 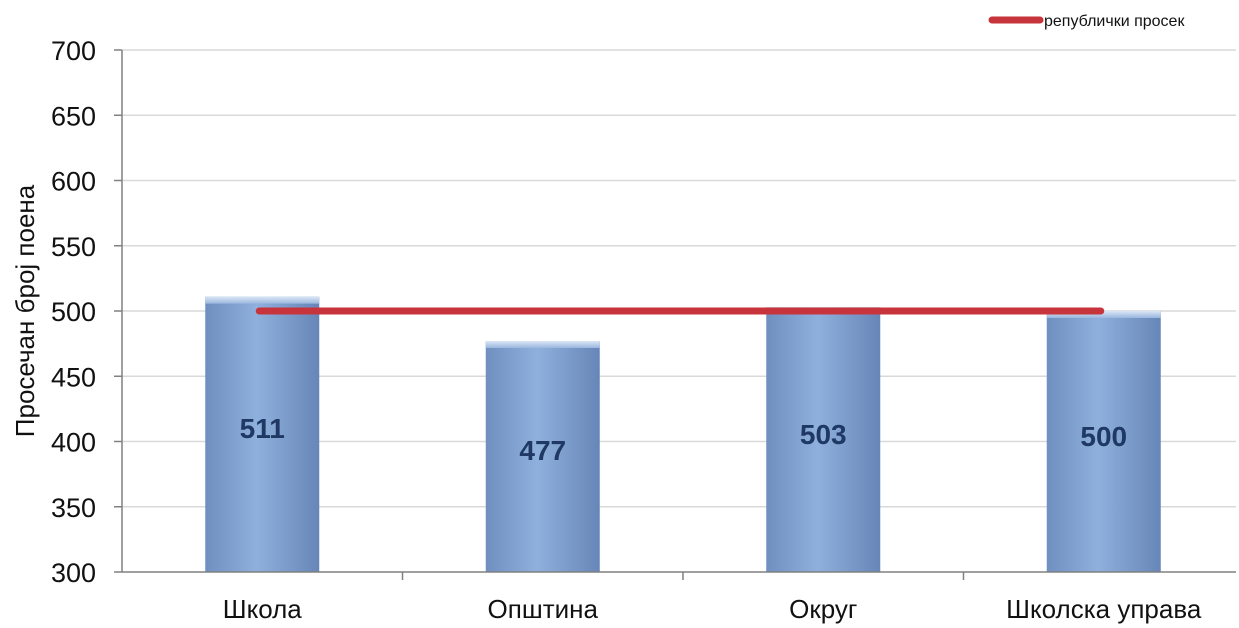 I want to click on data-label: 500, so click(x=1103, y=436).